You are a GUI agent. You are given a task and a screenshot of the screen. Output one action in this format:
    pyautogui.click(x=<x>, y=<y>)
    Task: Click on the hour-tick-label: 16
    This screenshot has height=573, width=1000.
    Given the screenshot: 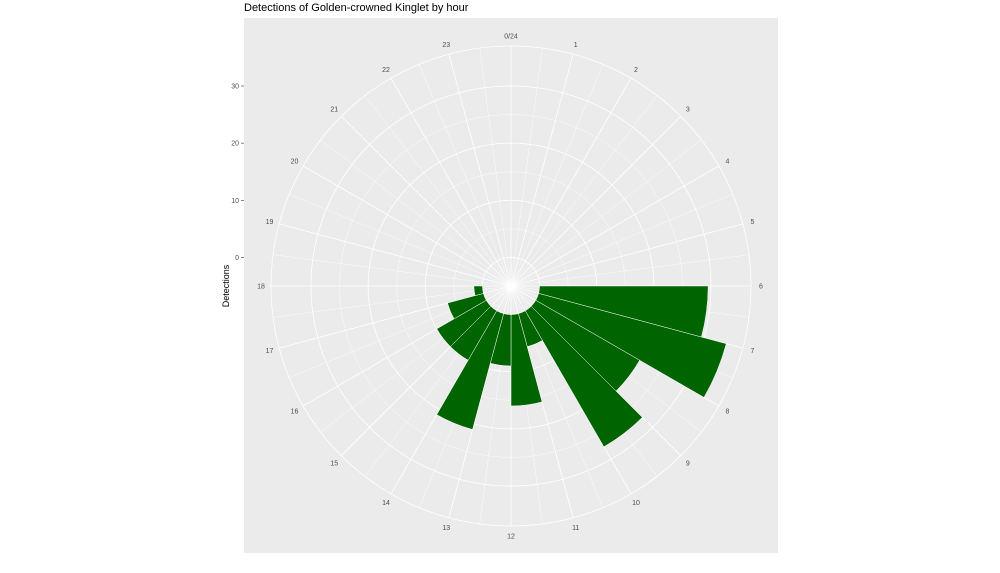 What is the action you would take?
    pyautogui.click(x=295, y=412)
    